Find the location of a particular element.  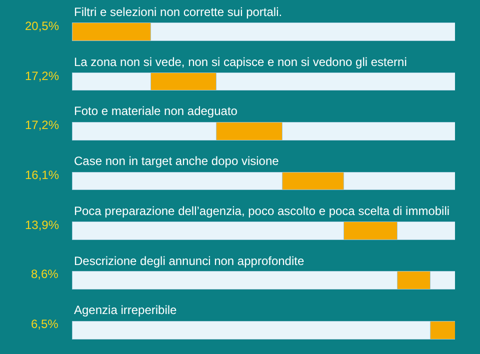

y-tick-label: La zona non si vede, non si capisce e non si vedono gli esterni is located at coordinates (240, 62).